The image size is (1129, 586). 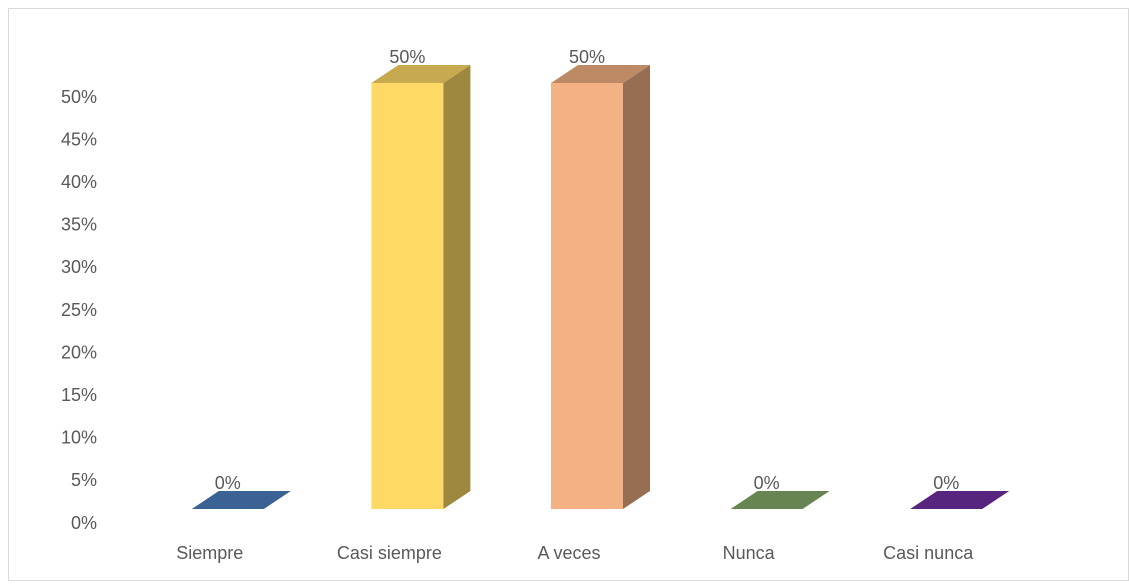 What do you see at coordinates (79, 267) in the screenshot?
I see `y-tick-label: 30%` at bounding box center [79, 267].